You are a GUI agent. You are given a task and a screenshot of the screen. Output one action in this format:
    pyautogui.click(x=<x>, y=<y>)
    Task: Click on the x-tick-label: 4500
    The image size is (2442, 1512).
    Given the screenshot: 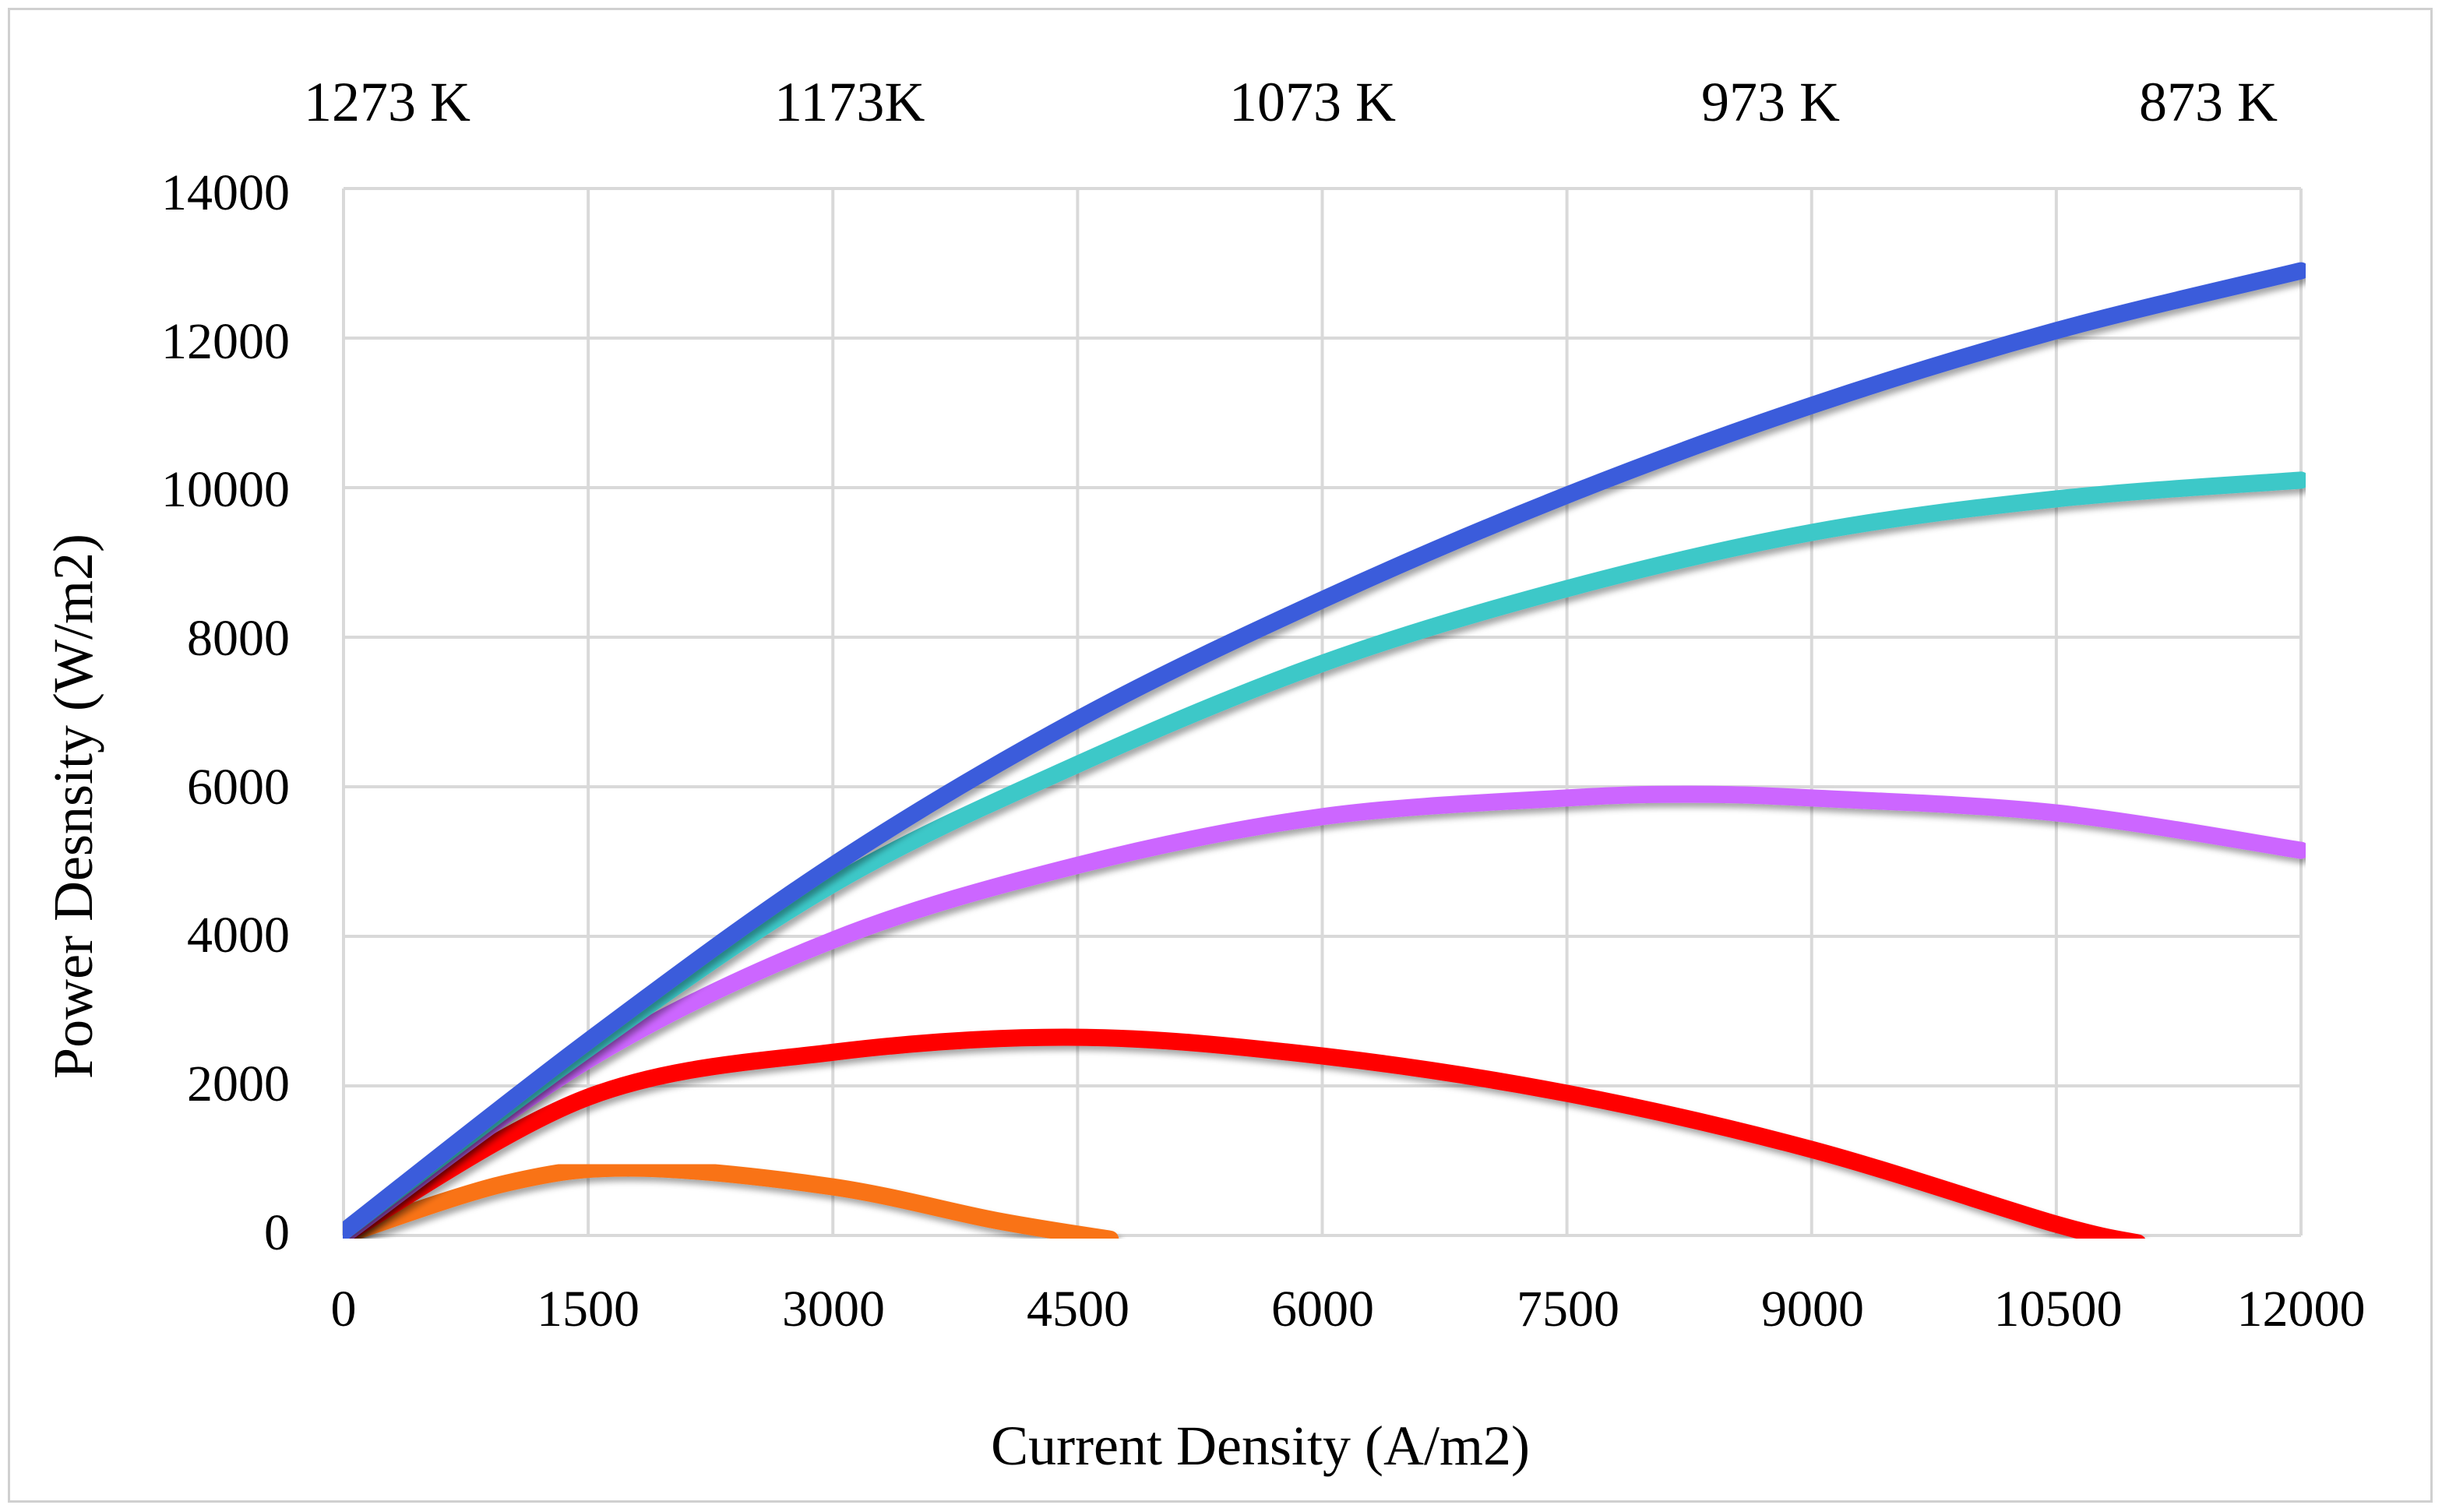 What is the action you would take?
    pyautogui.click(x=1078, y=1309)
    